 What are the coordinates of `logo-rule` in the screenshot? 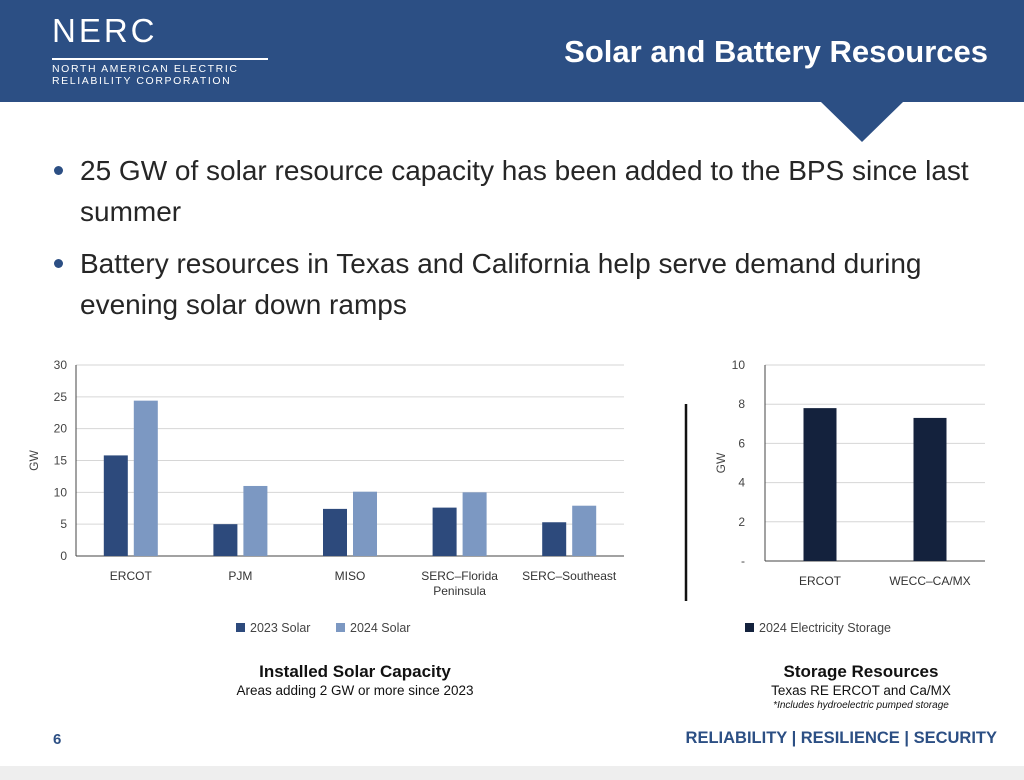 It's located at (160, 59).